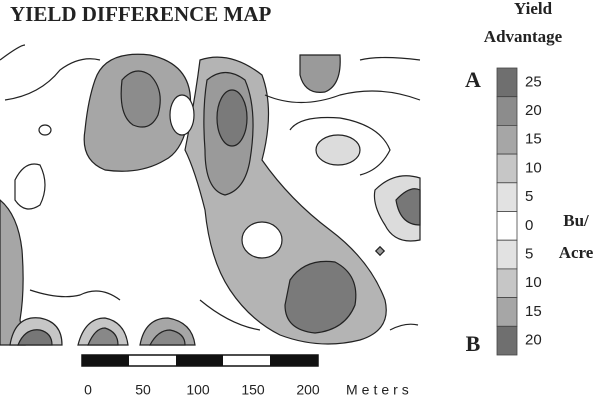 This screenshot has width=600, height=403. I want to click on scale-labels: 0 50 100 150 200, so click(202, 390).